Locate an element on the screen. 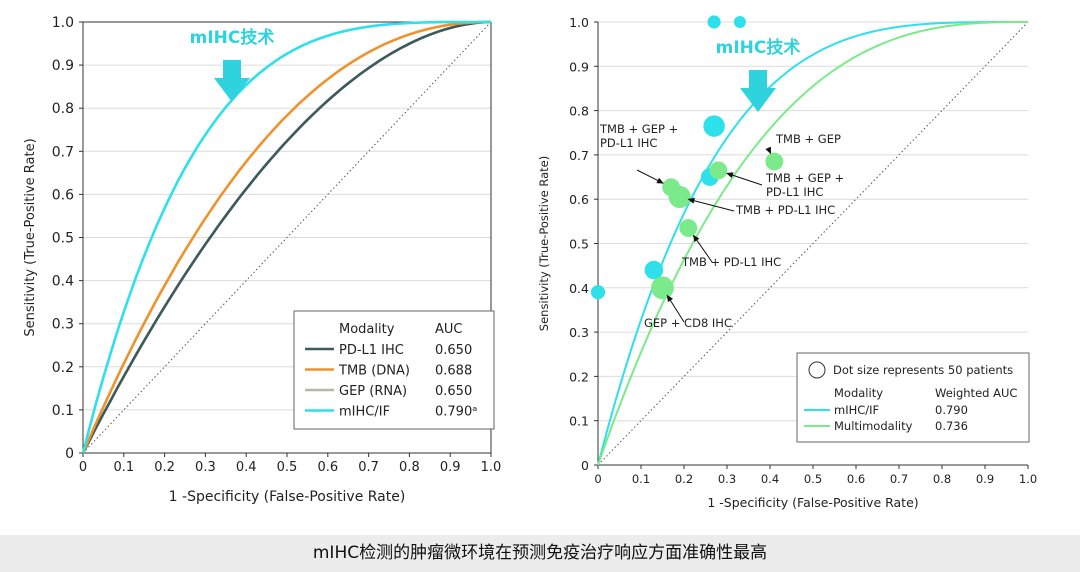 The width and height of the screenshot is (1080, 572). y-tick-label: 1.0 is located at coordinates (579, 22).